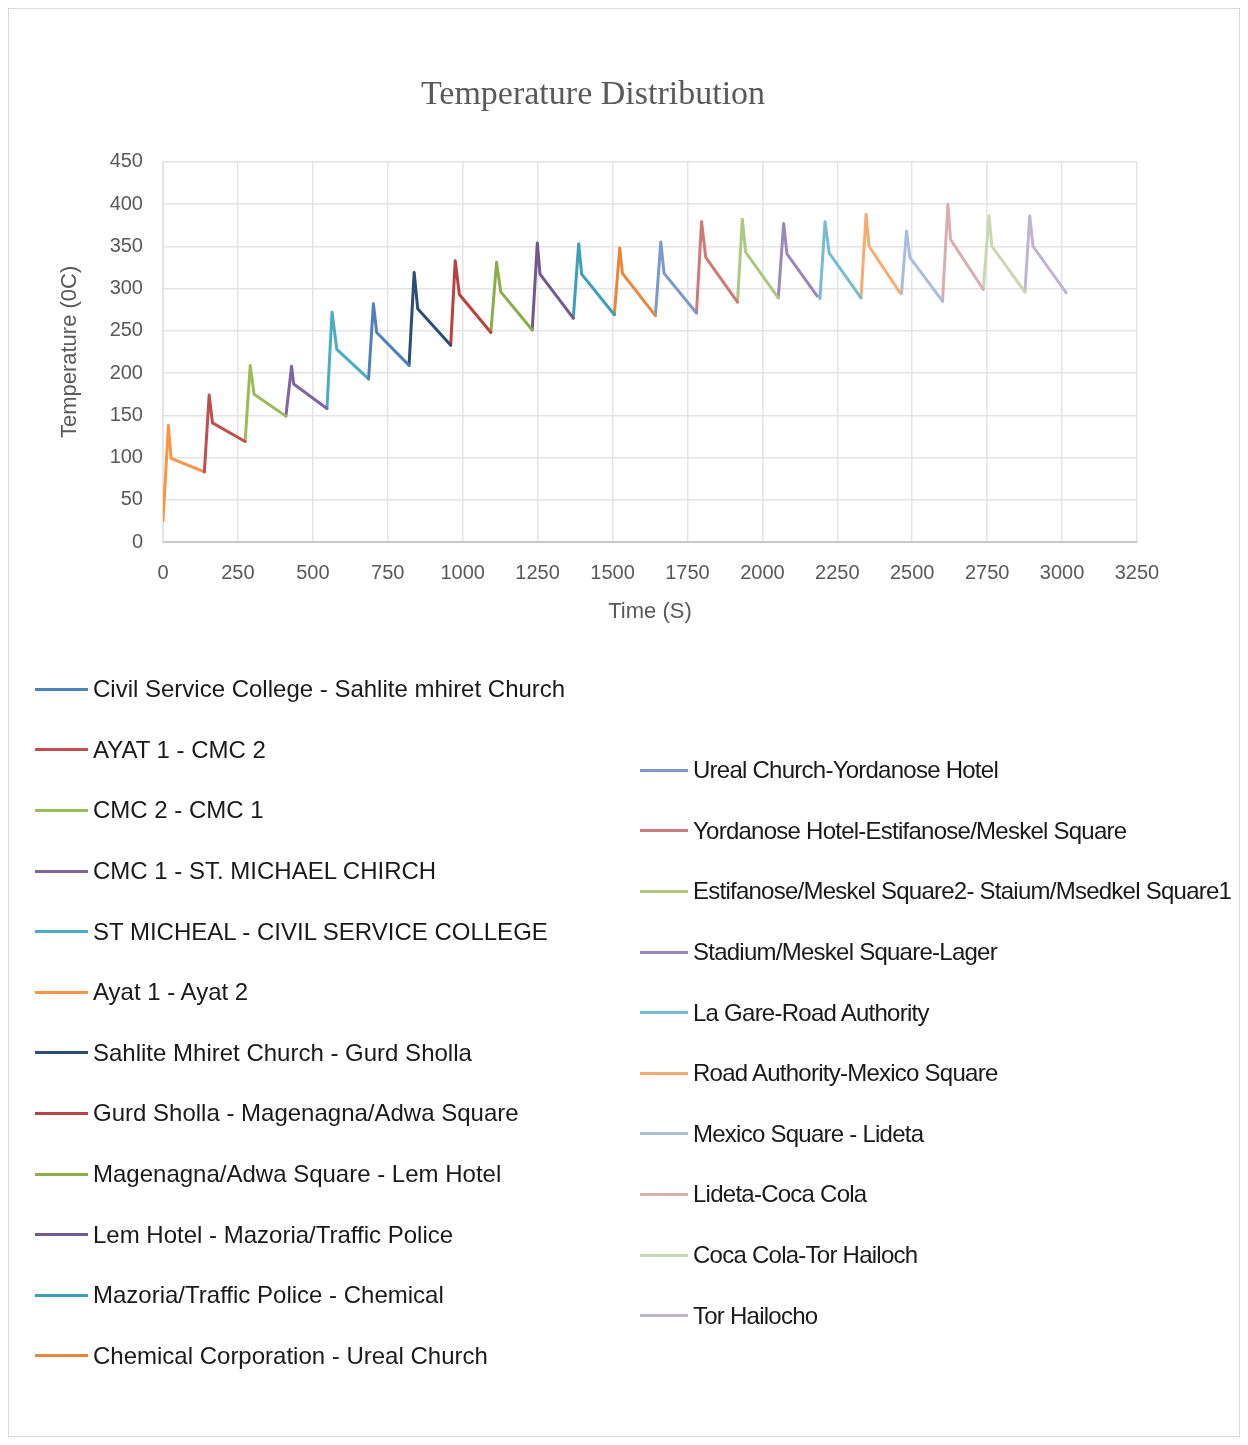  I want to click on legend-label: Civil Service College - Sahlite mhiret Church, so click(329, 689).